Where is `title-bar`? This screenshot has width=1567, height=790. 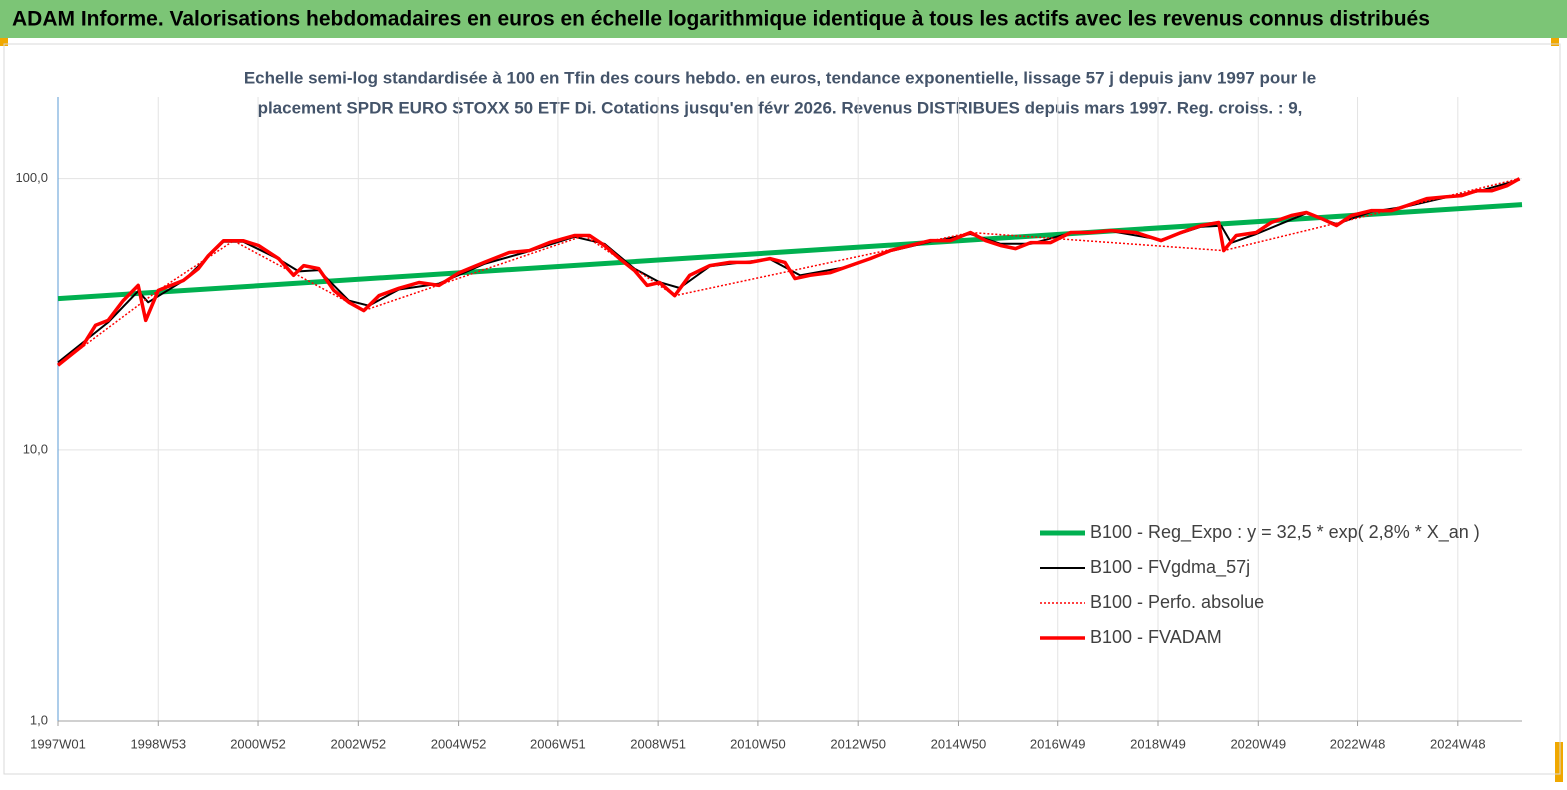 title-bar is located at coordinates (783, 19).